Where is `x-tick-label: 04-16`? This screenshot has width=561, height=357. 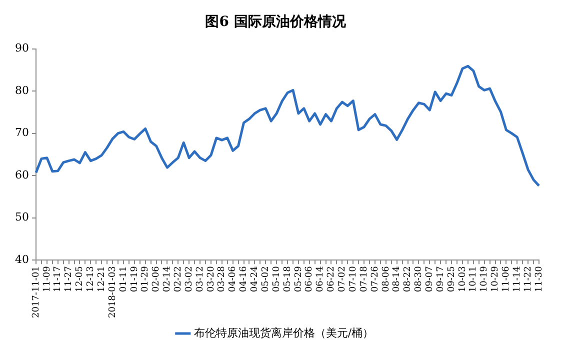
x-tick-label: 04-16 is located at coordinates (244, 279).